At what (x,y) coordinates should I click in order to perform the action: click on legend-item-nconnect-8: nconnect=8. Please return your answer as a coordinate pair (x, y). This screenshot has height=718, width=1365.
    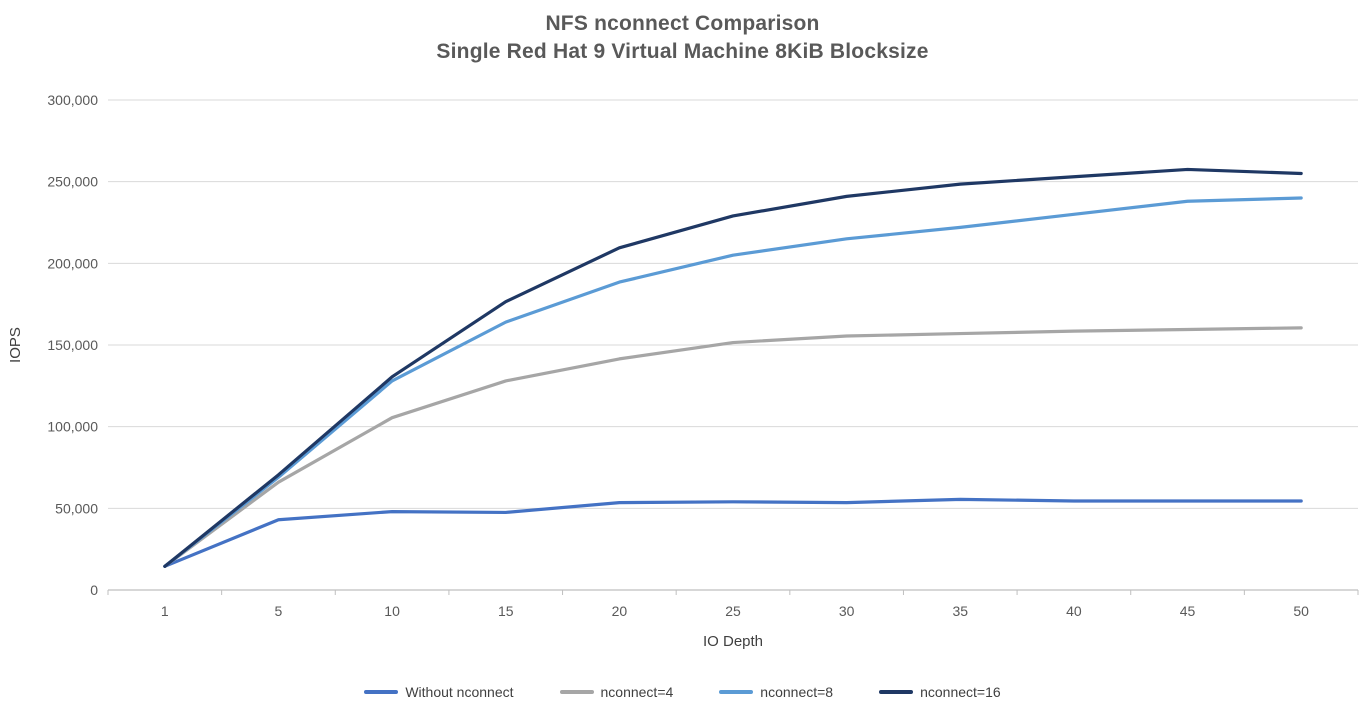
    Looking at the image, I should click on (776, 692).